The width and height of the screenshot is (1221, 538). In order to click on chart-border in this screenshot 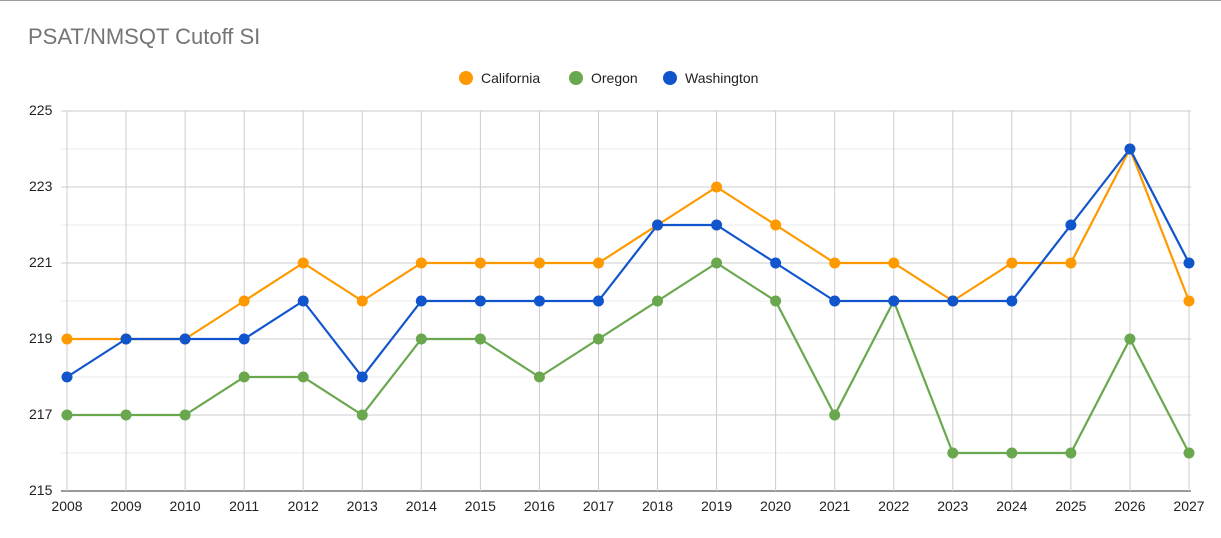, I will do `click(610, 0)`.